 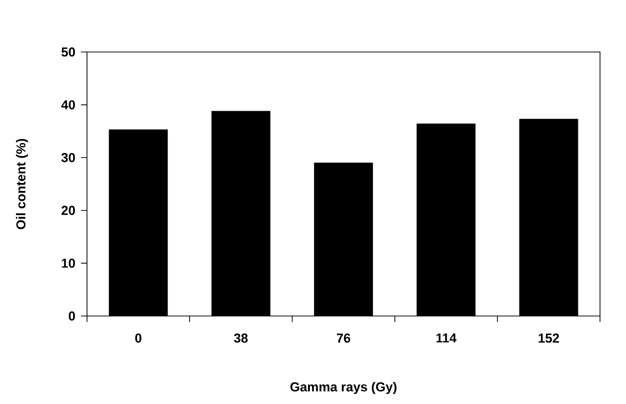 What do you see at coordinates (71, 316) in the screenshot?
I see `y-tick-label: 0` at bounding box center [71, 316].